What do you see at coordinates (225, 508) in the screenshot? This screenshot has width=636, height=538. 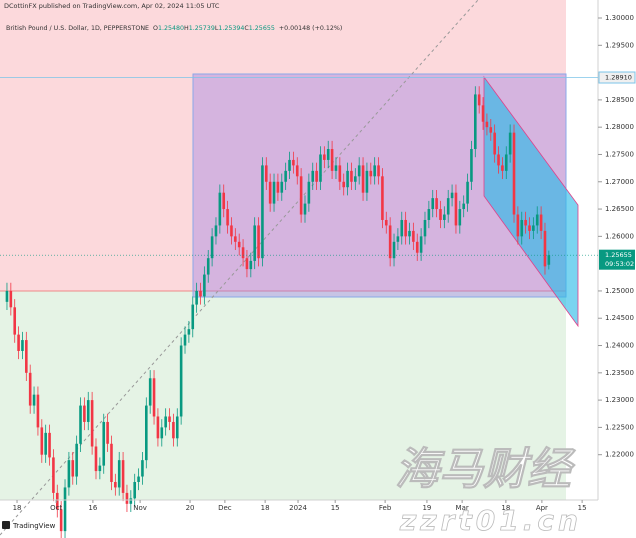 I see `x-tick-label: Dec` at bounding box center [225, 508].